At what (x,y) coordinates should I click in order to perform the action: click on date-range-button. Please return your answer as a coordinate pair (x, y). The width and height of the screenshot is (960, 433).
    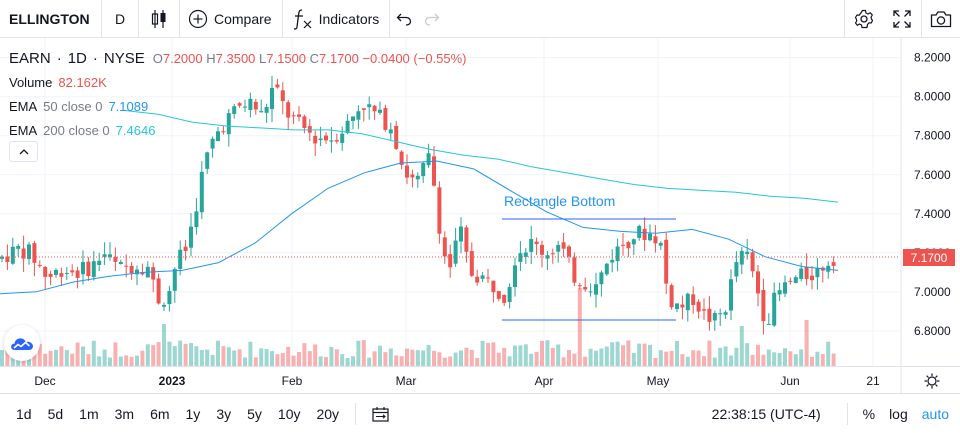
    Looking at the image, I should click on (381, 413).